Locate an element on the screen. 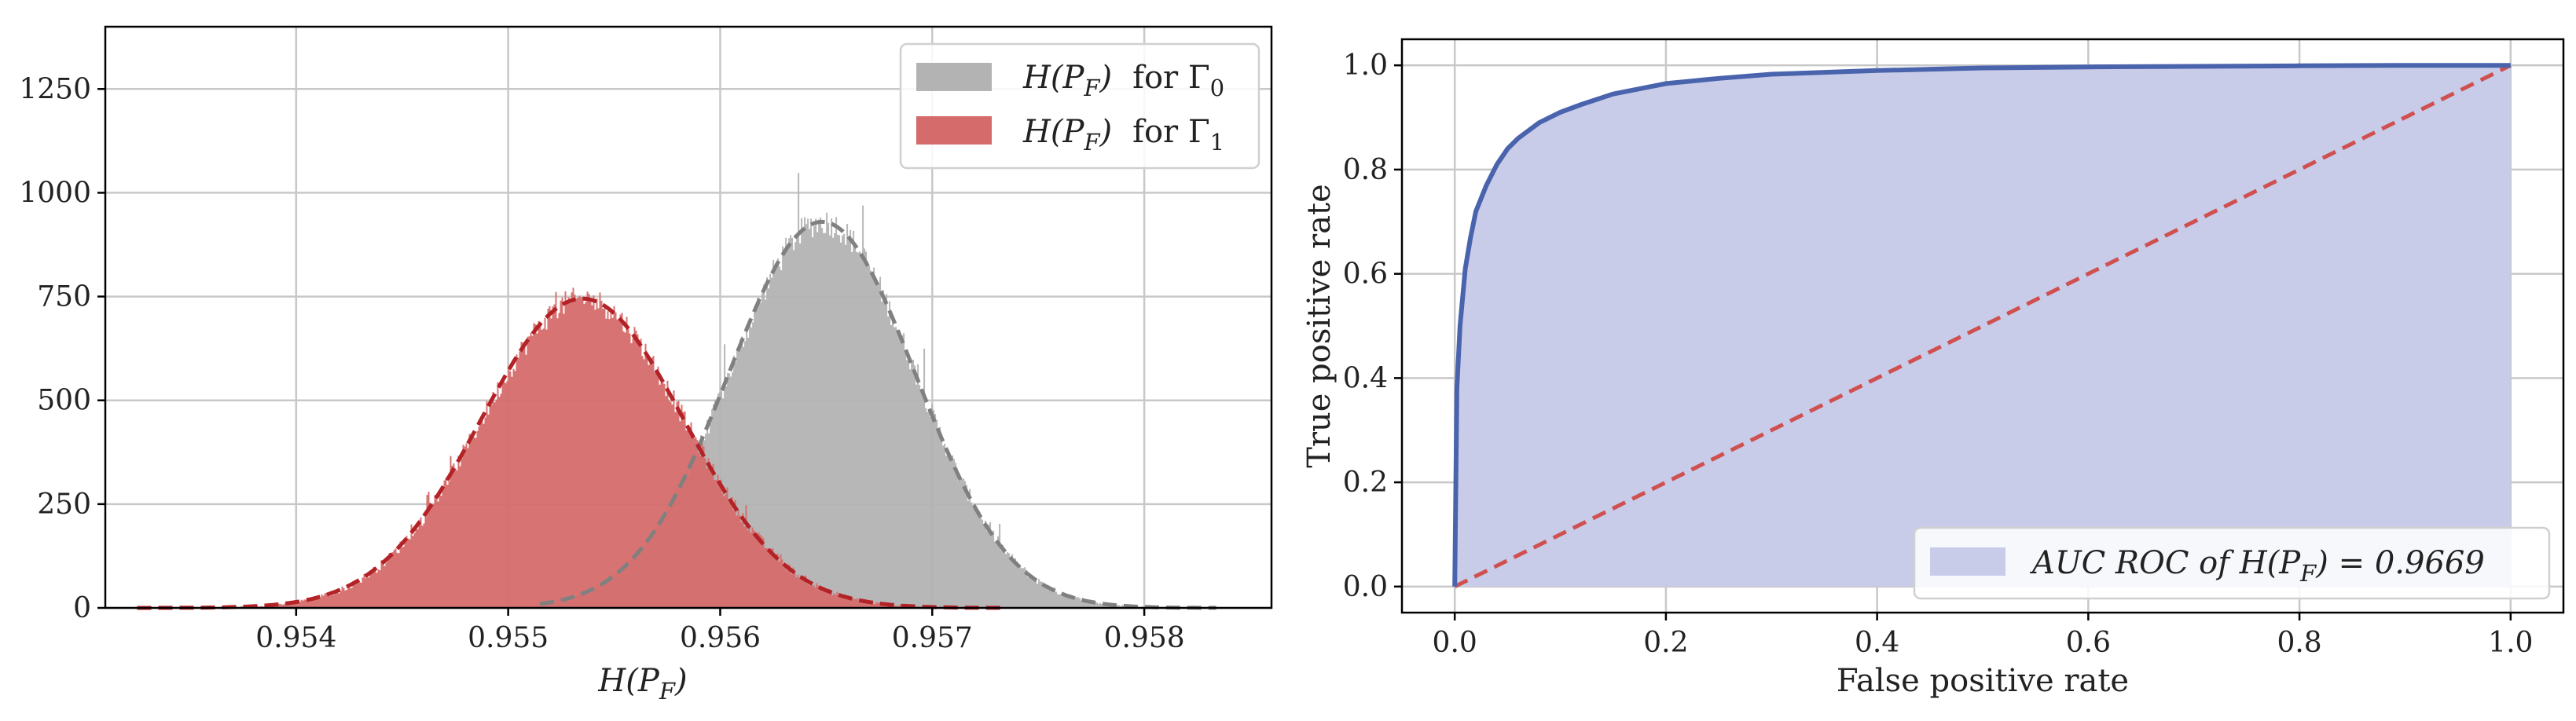 The height and width of the screenshot is (721, 2576). histogram-y-tick-label: 500 is located at coordinates (64, 401).